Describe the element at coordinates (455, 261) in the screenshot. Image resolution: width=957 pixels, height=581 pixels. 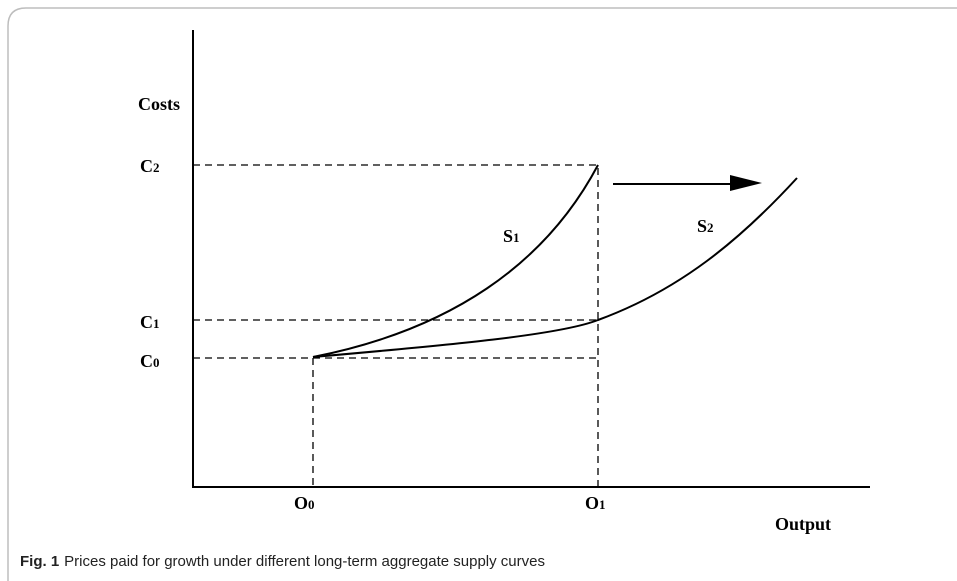
I see `curve-s1` at that location.